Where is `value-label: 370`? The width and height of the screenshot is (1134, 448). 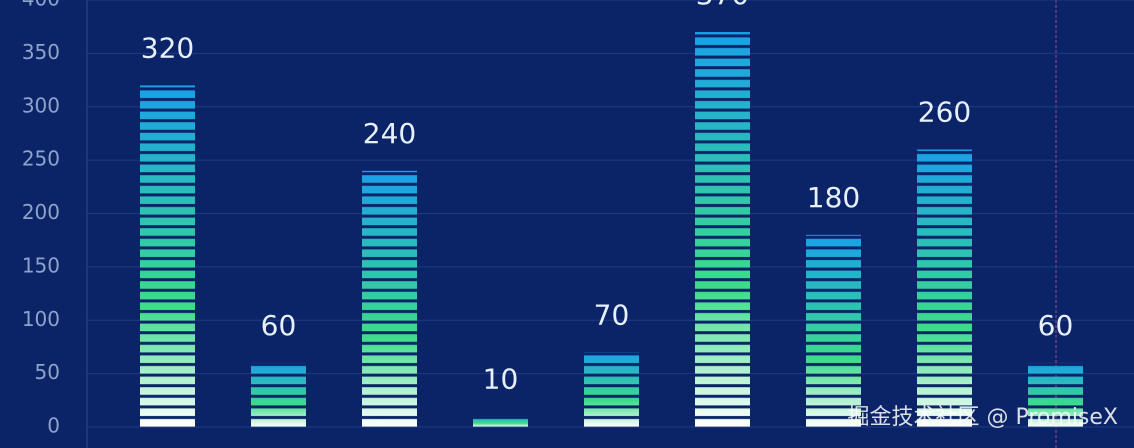 value-label: 370 is located at coordinates (722, 5).